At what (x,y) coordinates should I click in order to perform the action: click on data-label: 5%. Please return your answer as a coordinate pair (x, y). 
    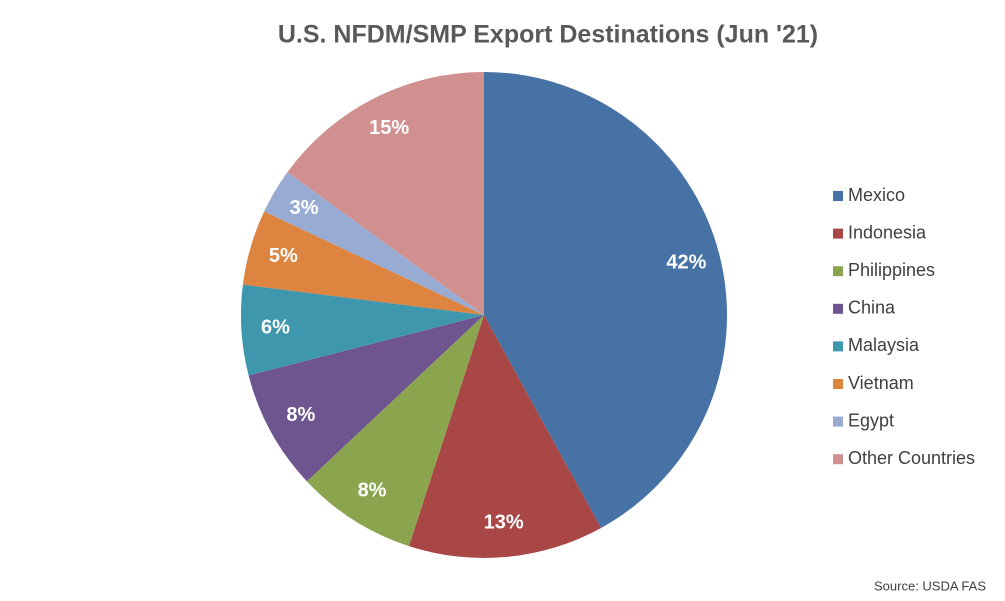
    Looking at the image, I should click on (283, 256).